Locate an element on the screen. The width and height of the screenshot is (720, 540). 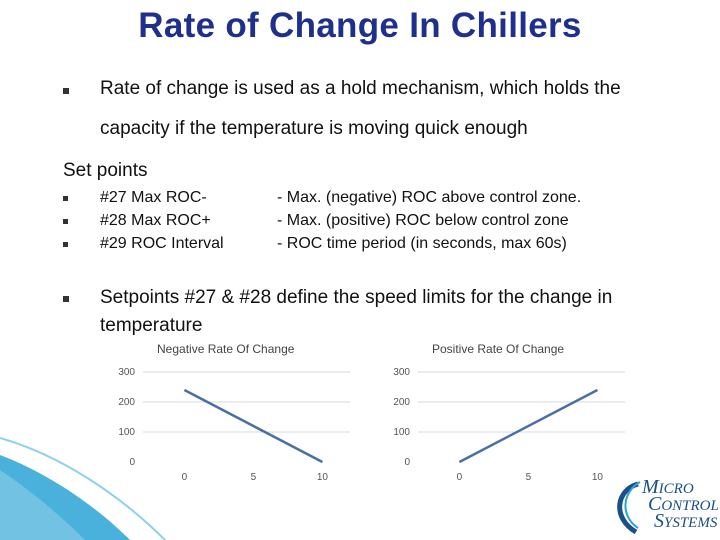
set-points-heading: Set points is located at coordinates (105, 170).